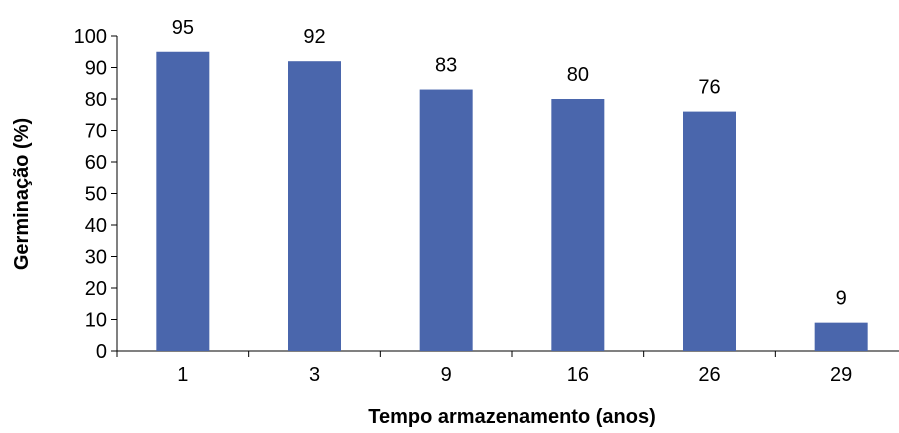 The image size is (899, 433). Describe the element at coordinates (96, 321) in the screenshot. I see `y-tick-label: 10` at that location.